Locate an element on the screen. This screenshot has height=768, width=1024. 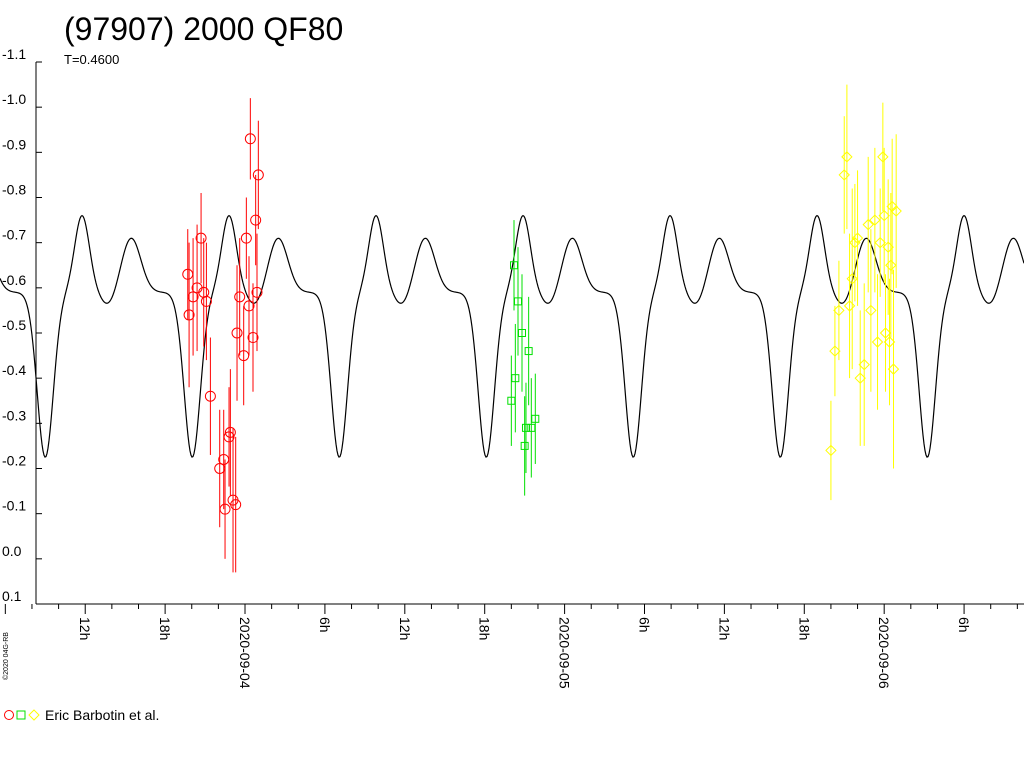
x-tick-label: 2020-09-04 is located at coordinates (245, 653).